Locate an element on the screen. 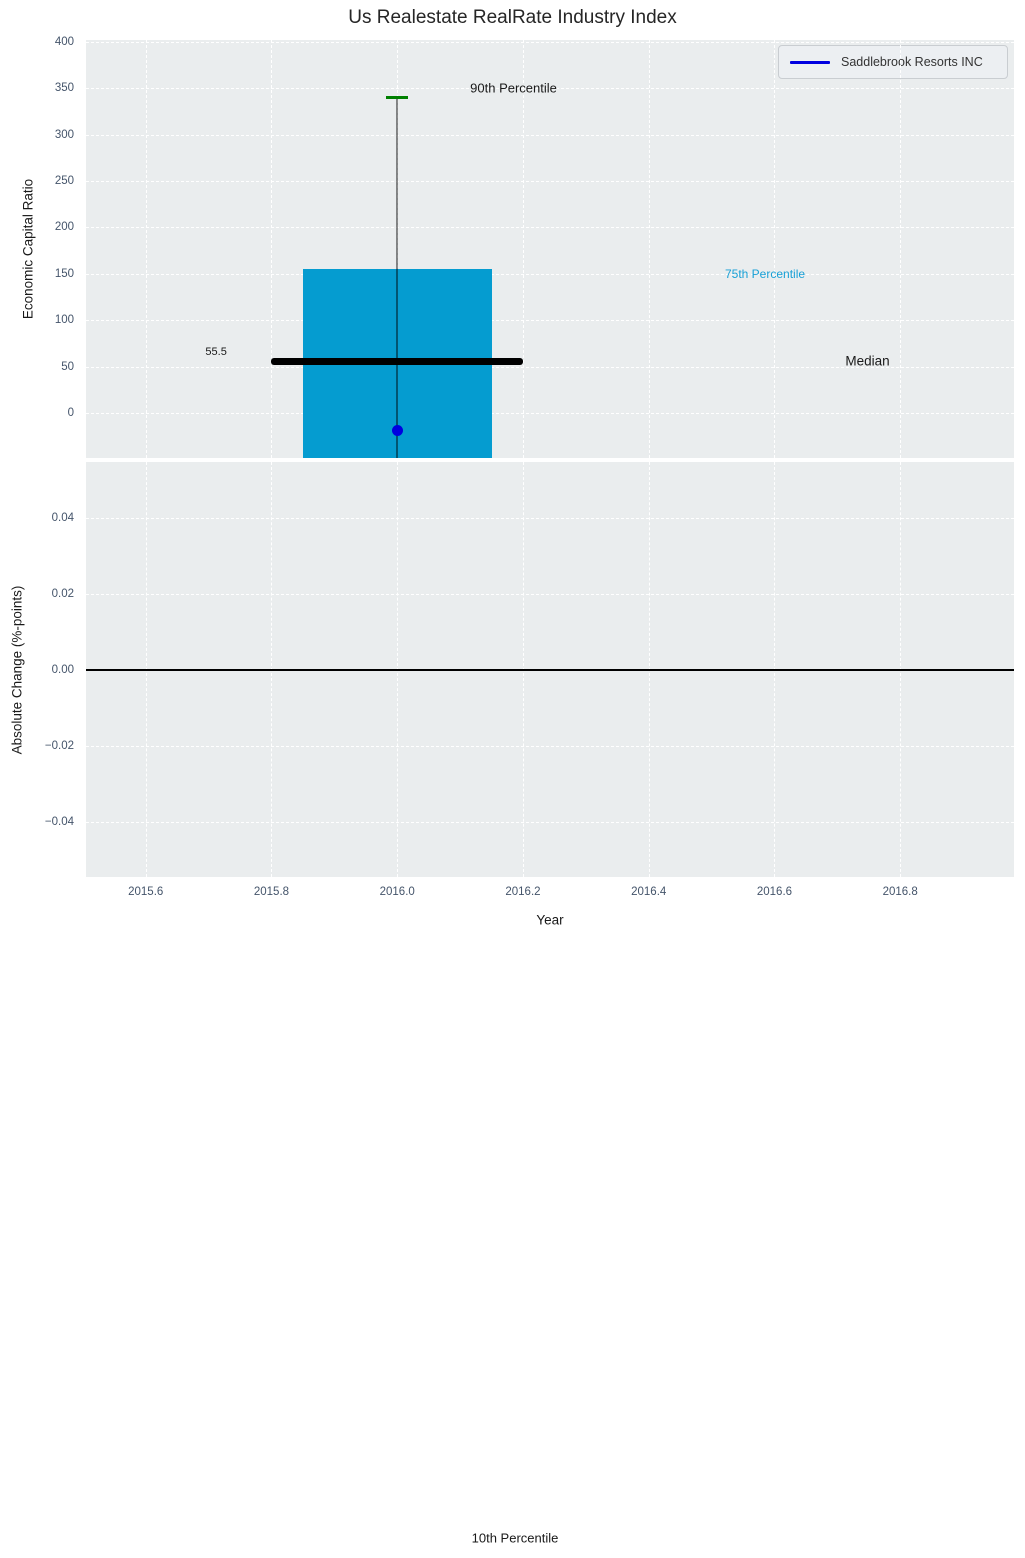 The height and width of the screenshot is (1558, 1025). legend-line-icon is located at coordinates (810, 62).